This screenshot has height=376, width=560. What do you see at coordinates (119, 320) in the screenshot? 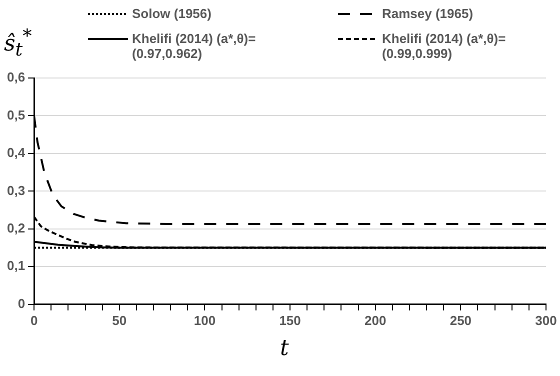
I see `x-tick-label: 50` at bounding box center [119, 320].